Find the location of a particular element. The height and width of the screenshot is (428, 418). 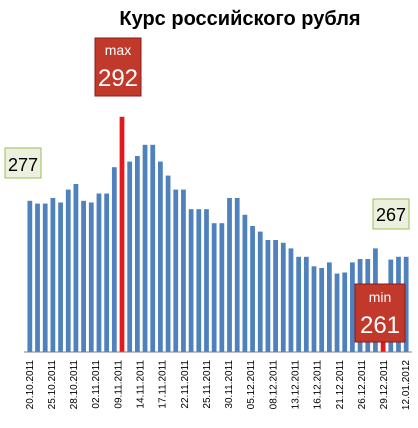

x-tick-label-8: 25.11.2011 is located at coordinates (207, 384).